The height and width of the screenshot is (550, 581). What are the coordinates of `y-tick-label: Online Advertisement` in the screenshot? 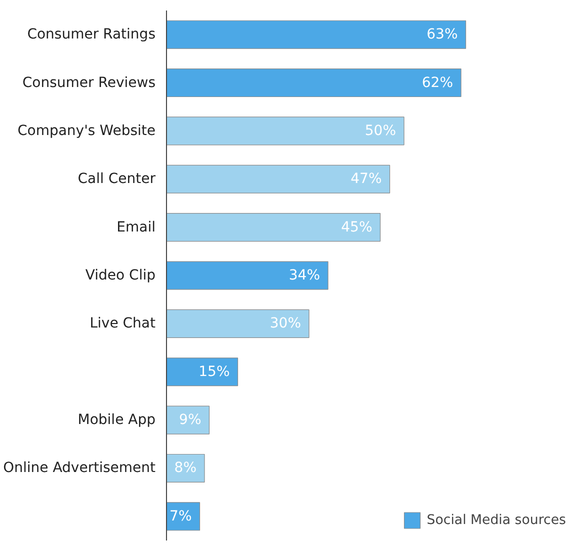 It's located at (79, 468).